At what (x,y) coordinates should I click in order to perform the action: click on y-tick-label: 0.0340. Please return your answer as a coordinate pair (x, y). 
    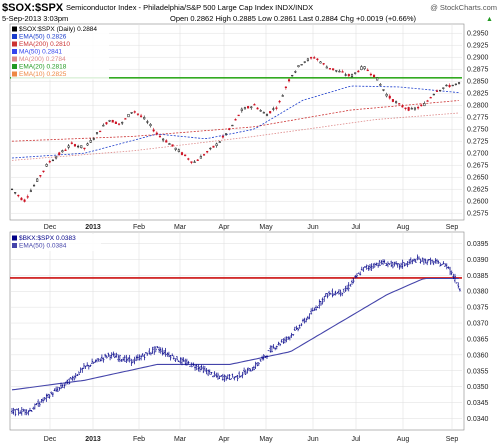
    Looking at the image, I should click on (478, 419).